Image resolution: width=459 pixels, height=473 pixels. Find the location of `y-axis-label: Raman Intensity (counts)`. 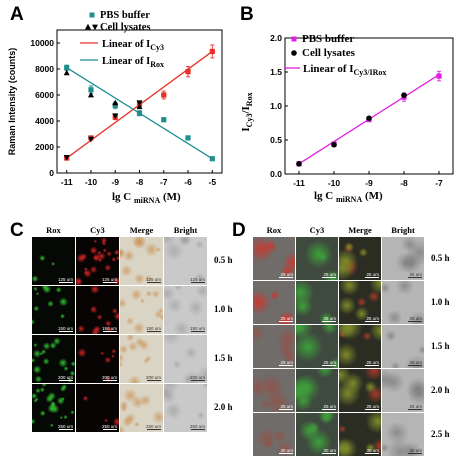

y-axis-label: Raman Intensity (counts) is located at coordinates (12, 102).